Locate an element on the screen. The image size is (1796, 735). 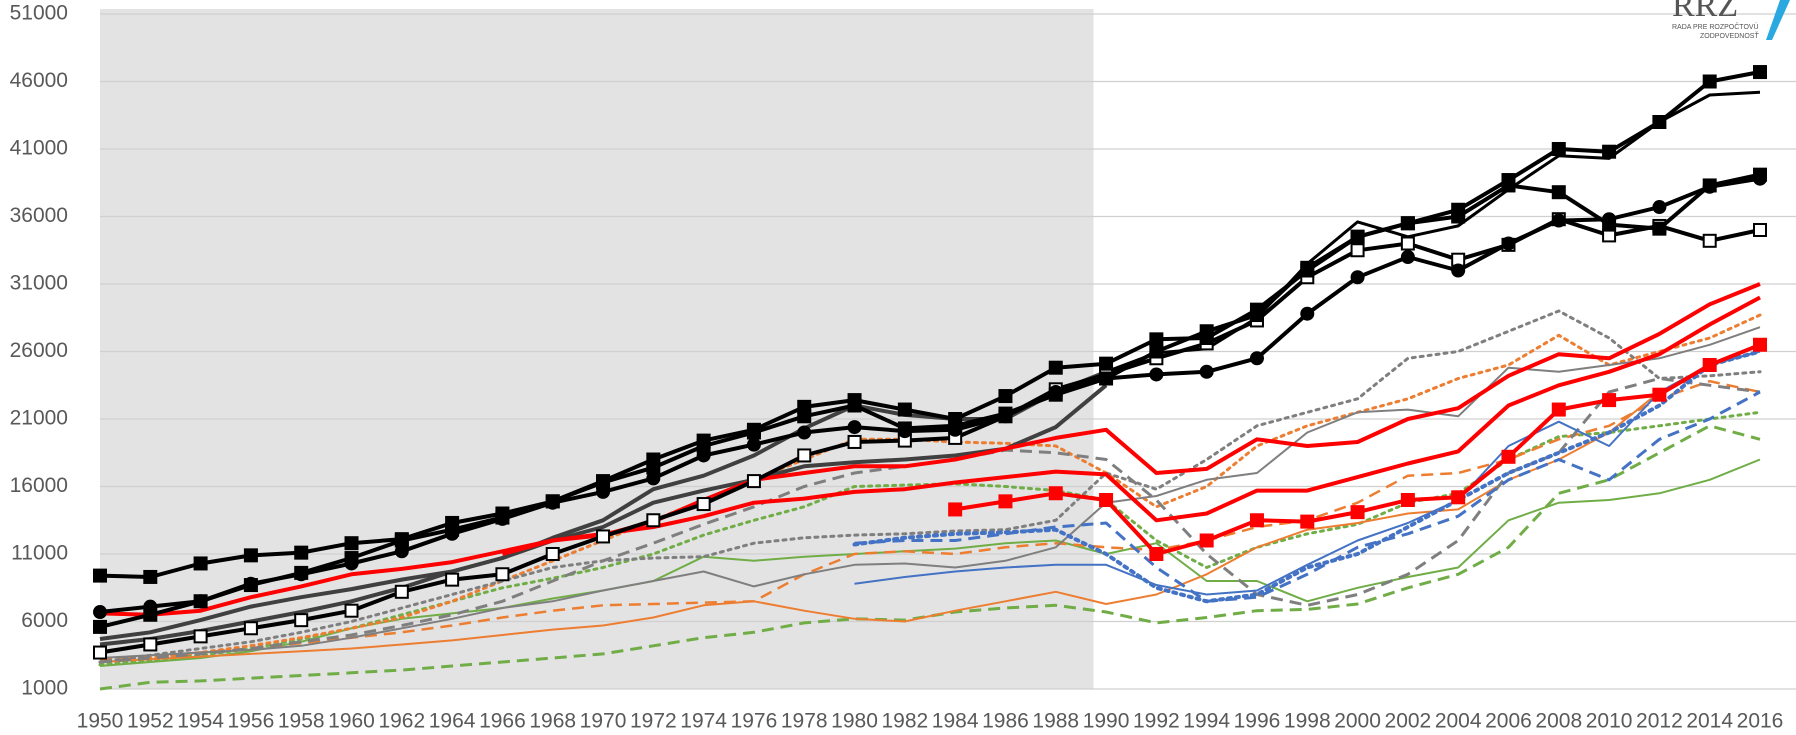
x-tick-label: 1970 is located at coordinates (603, 721).